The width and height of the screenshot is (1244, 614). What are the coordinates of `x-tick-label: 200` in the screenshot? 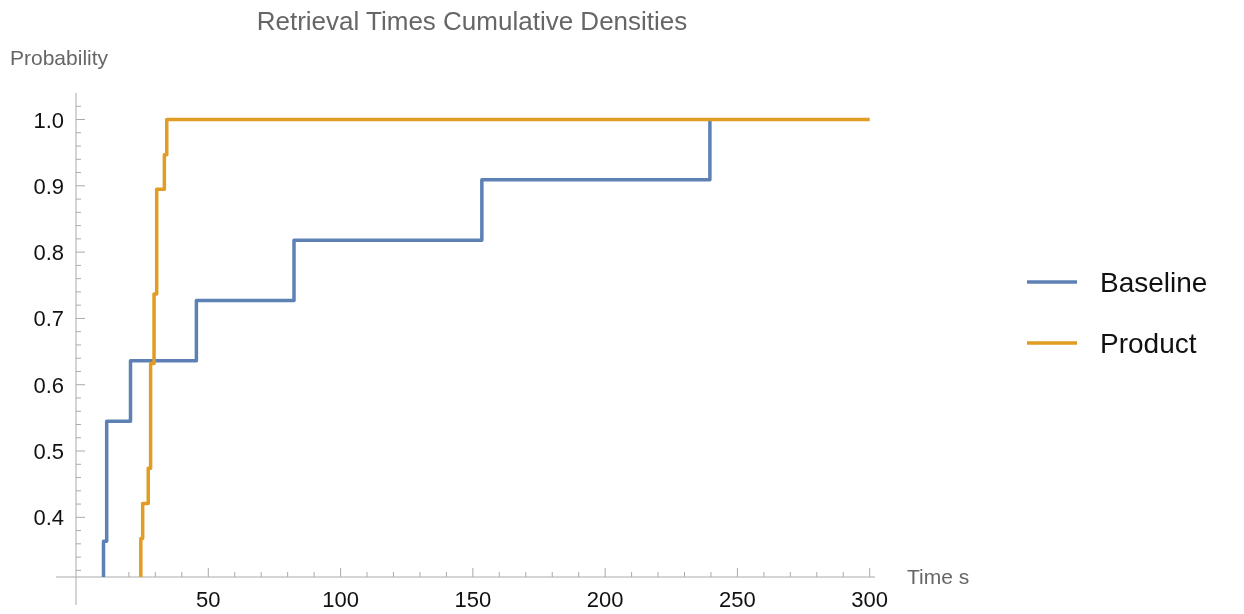 It's located at (605, 599).